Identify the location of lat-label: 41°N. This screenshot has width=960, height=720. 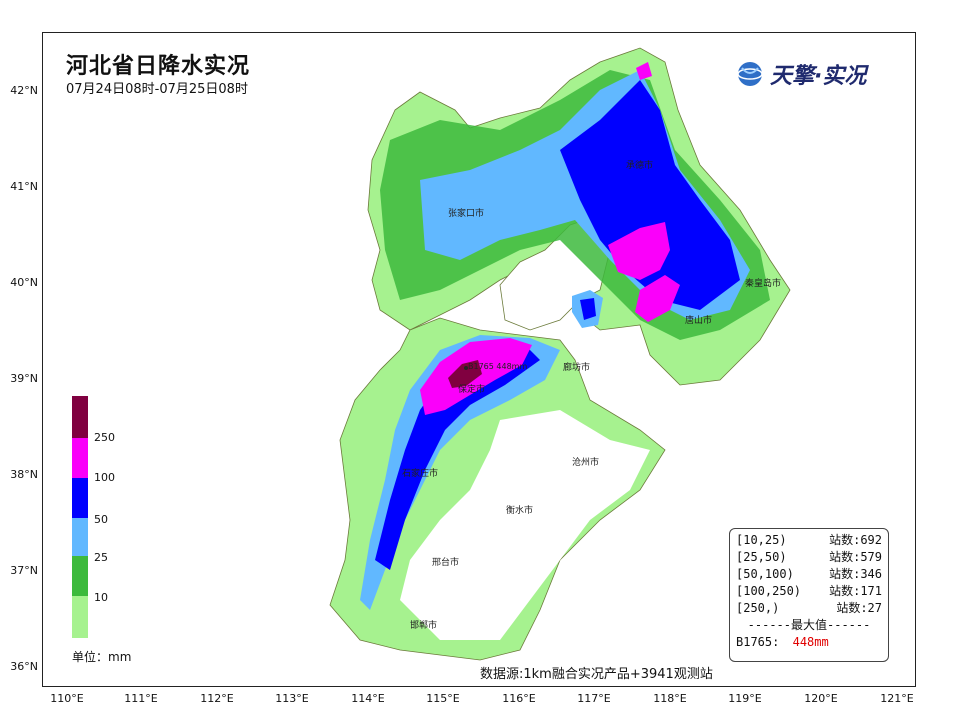
(24, 186).